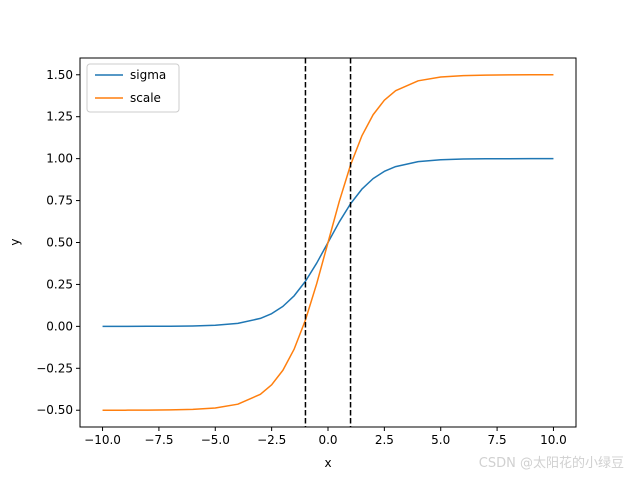 This screenshot has height=480, width=640. I want to click on y-axis-label: y, so click(15, 241).